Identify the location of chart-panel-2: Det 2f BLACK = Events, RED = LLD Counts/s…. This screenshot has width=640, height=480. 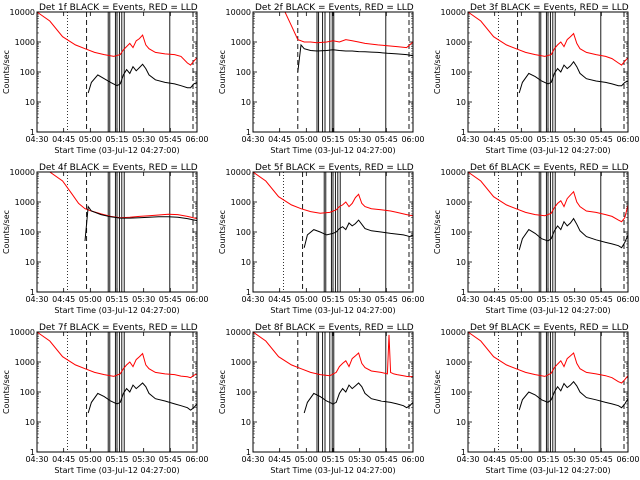
(321, 79).